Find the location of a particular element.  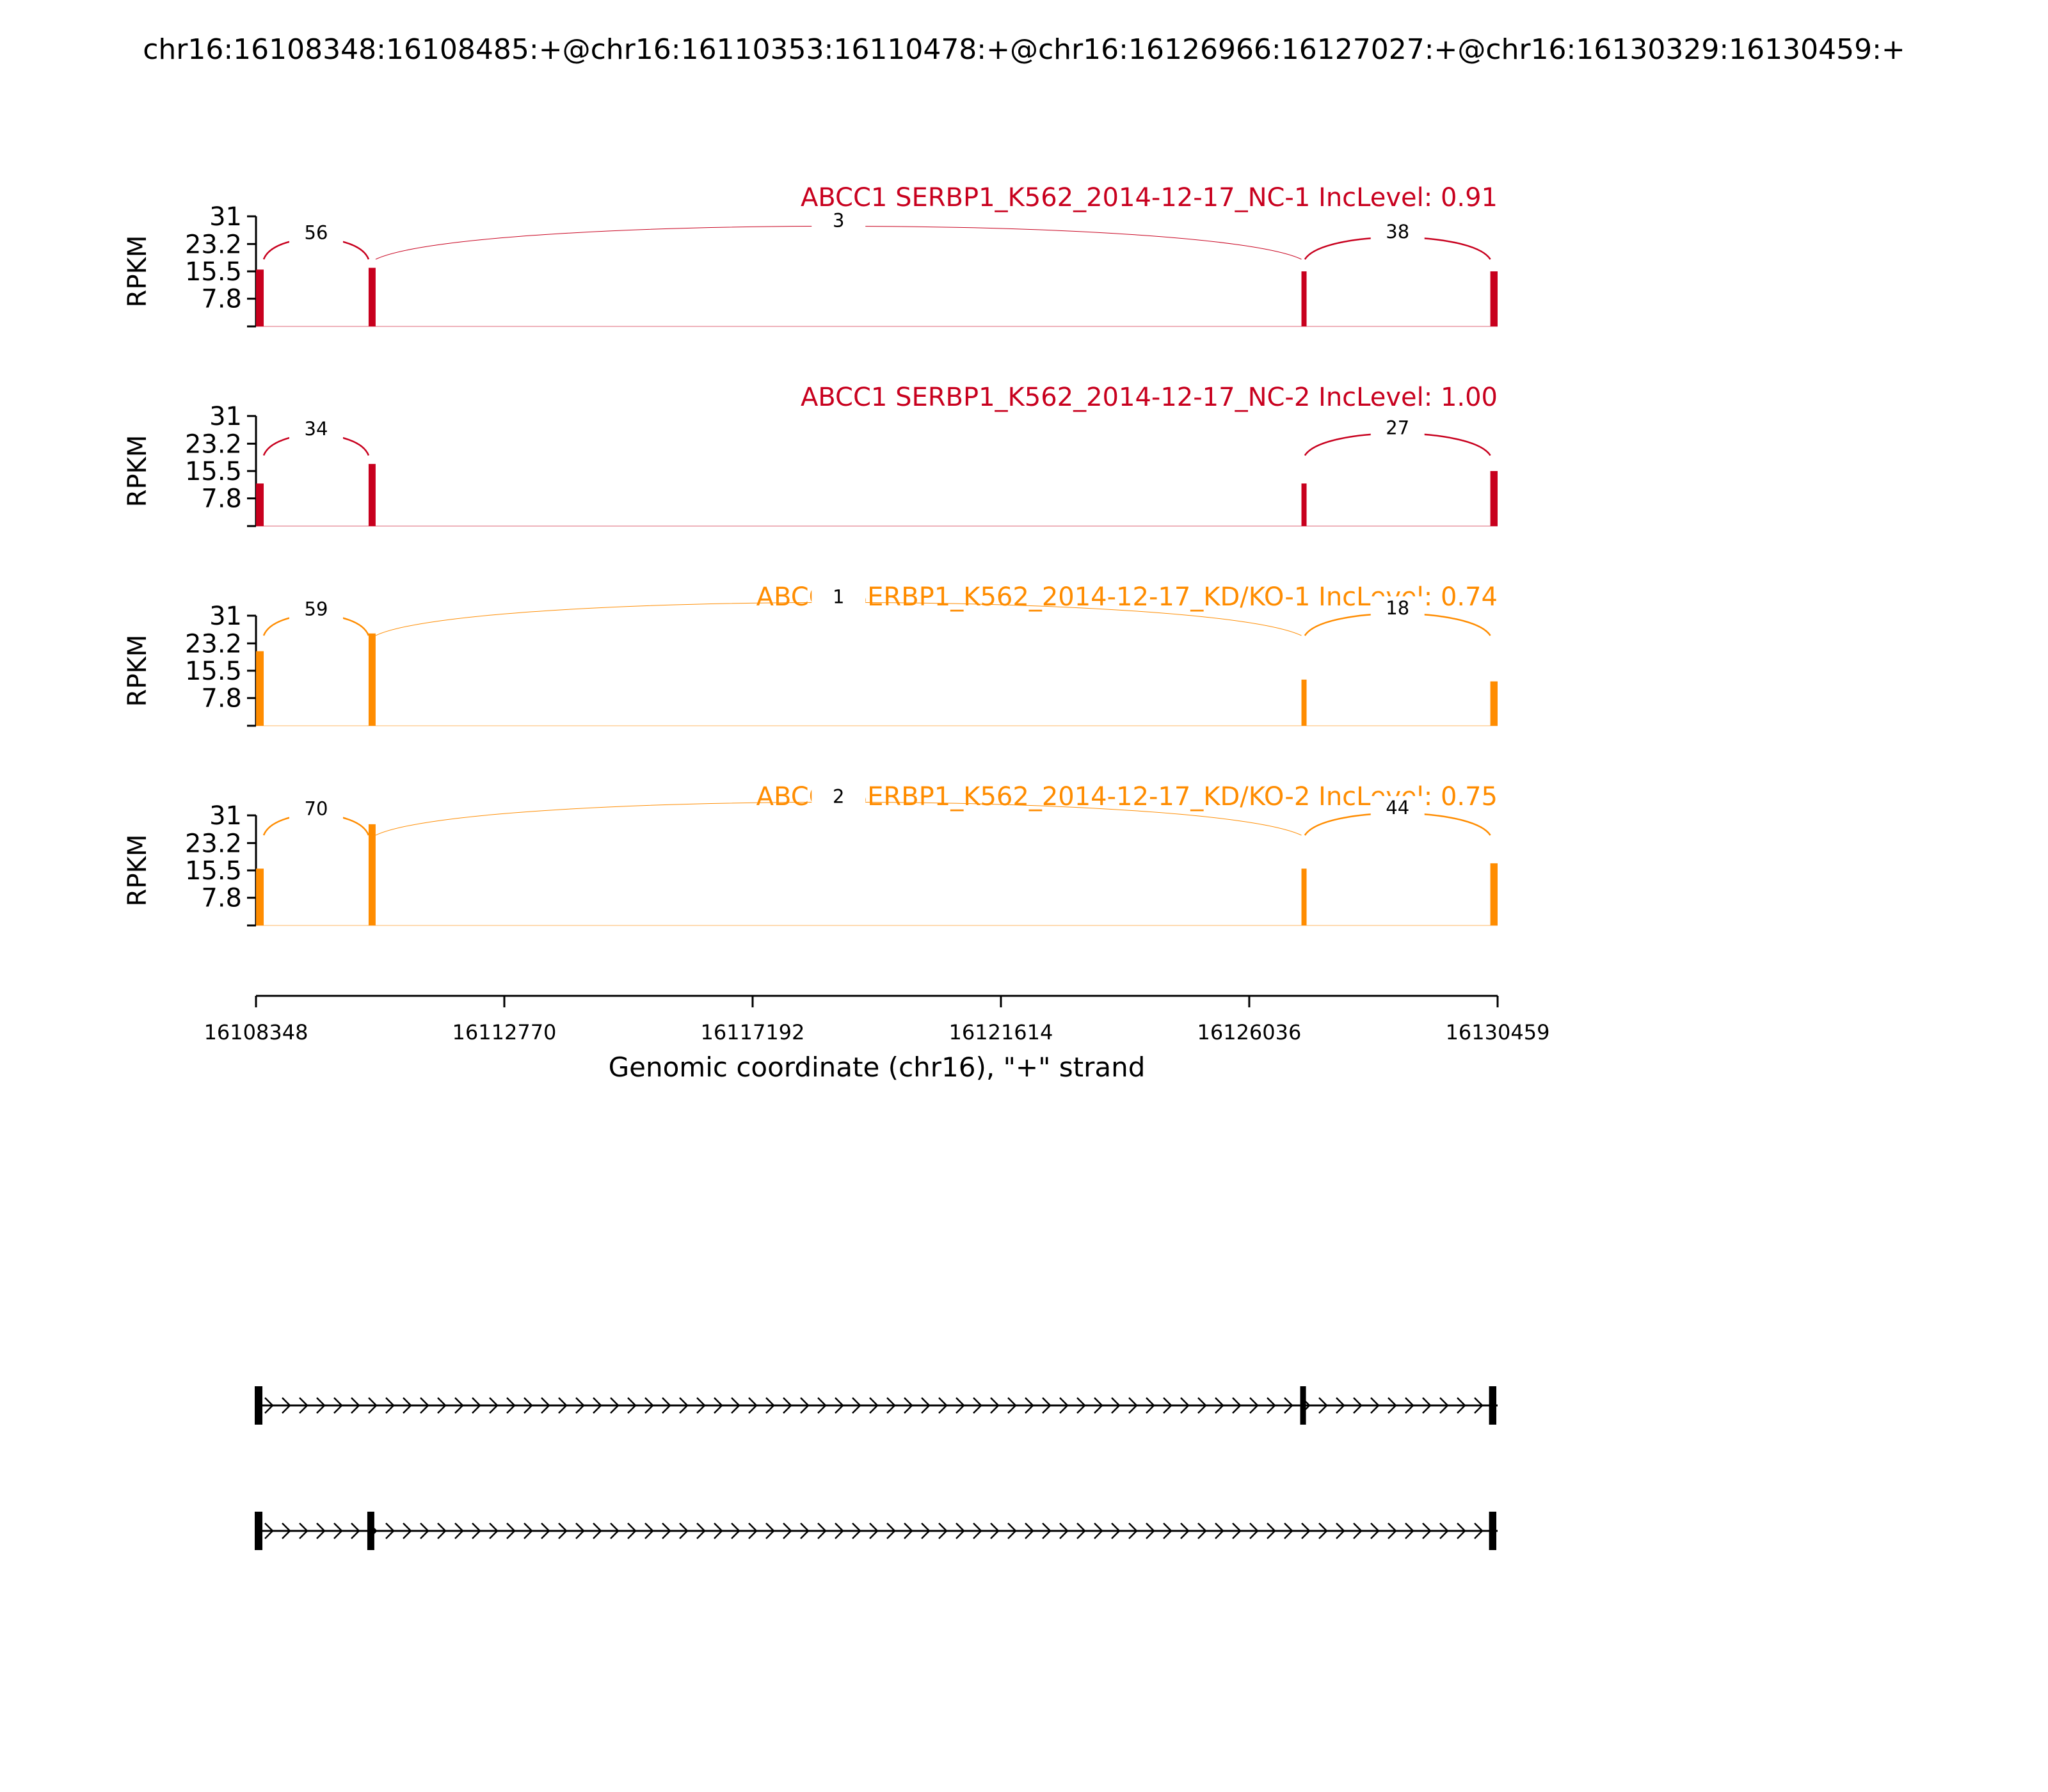

junction-count-label: 44 is located at coordinates (1397, 808).